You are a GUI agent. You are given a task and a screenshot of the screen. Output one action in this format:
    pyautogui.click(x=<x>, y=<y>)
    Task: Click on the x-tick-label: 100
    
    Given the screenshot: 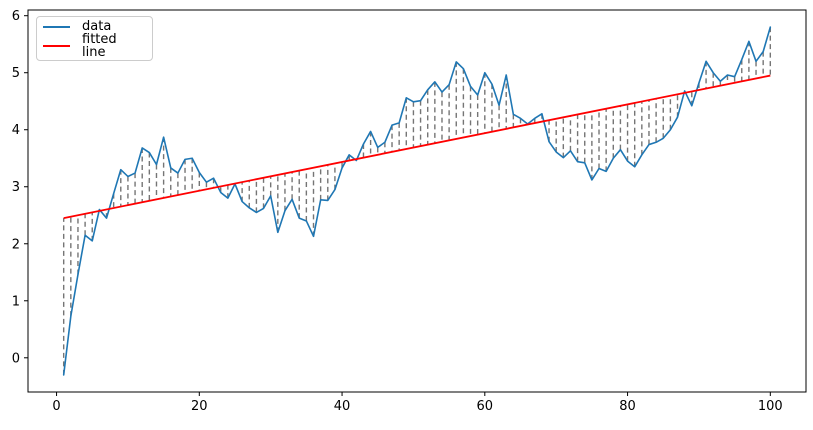 What is the action you would take?
    pyautogui.click(x=770, y=406)
    